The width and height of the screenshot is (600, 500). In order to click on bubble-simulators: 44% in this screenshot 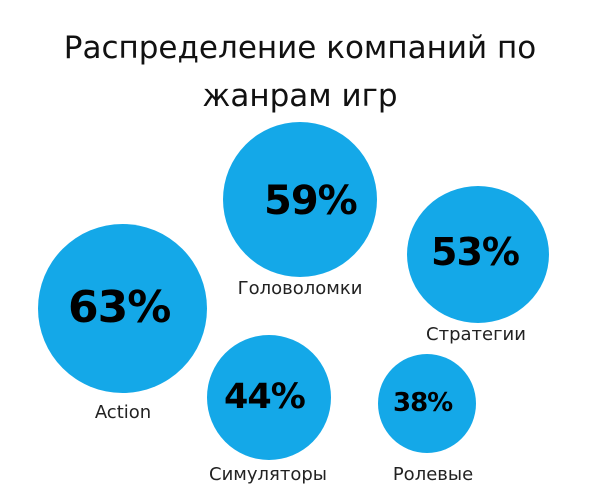, I will do `click(269, 397)`.